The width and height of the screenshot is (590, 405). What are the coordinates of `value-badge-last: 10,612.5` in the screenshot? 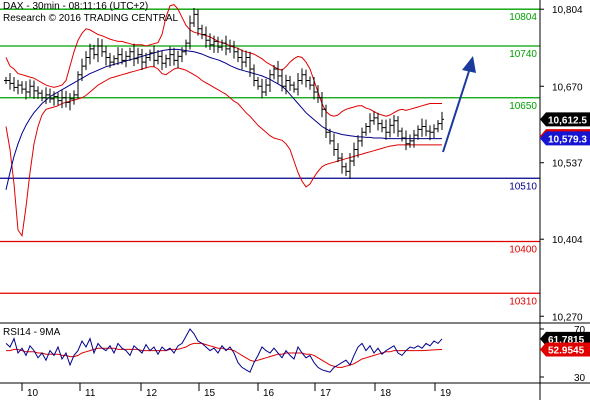 It's located at (565, 119).